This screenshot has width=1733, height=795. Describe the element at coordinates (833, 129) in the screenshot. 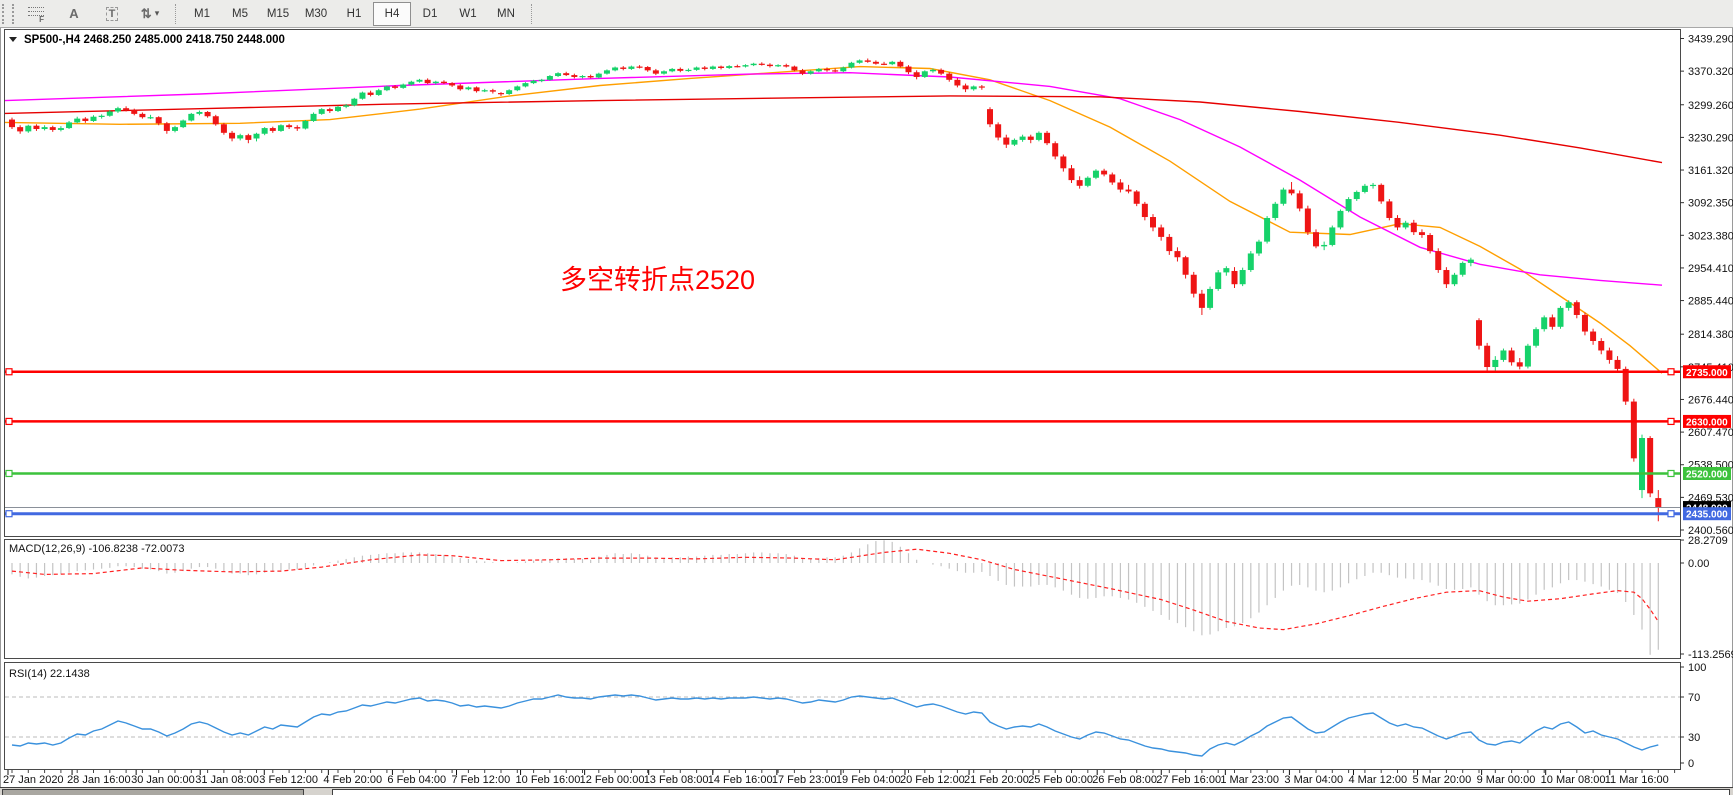

I see `ma-slow-red` at that location.